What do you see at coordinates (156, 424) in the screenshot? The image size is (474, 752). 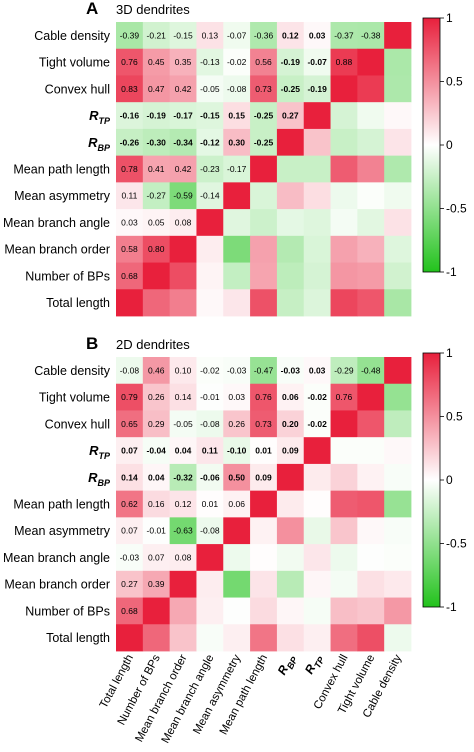 I see `cell-value-label: 0.29` at bounding box center [156, 424].